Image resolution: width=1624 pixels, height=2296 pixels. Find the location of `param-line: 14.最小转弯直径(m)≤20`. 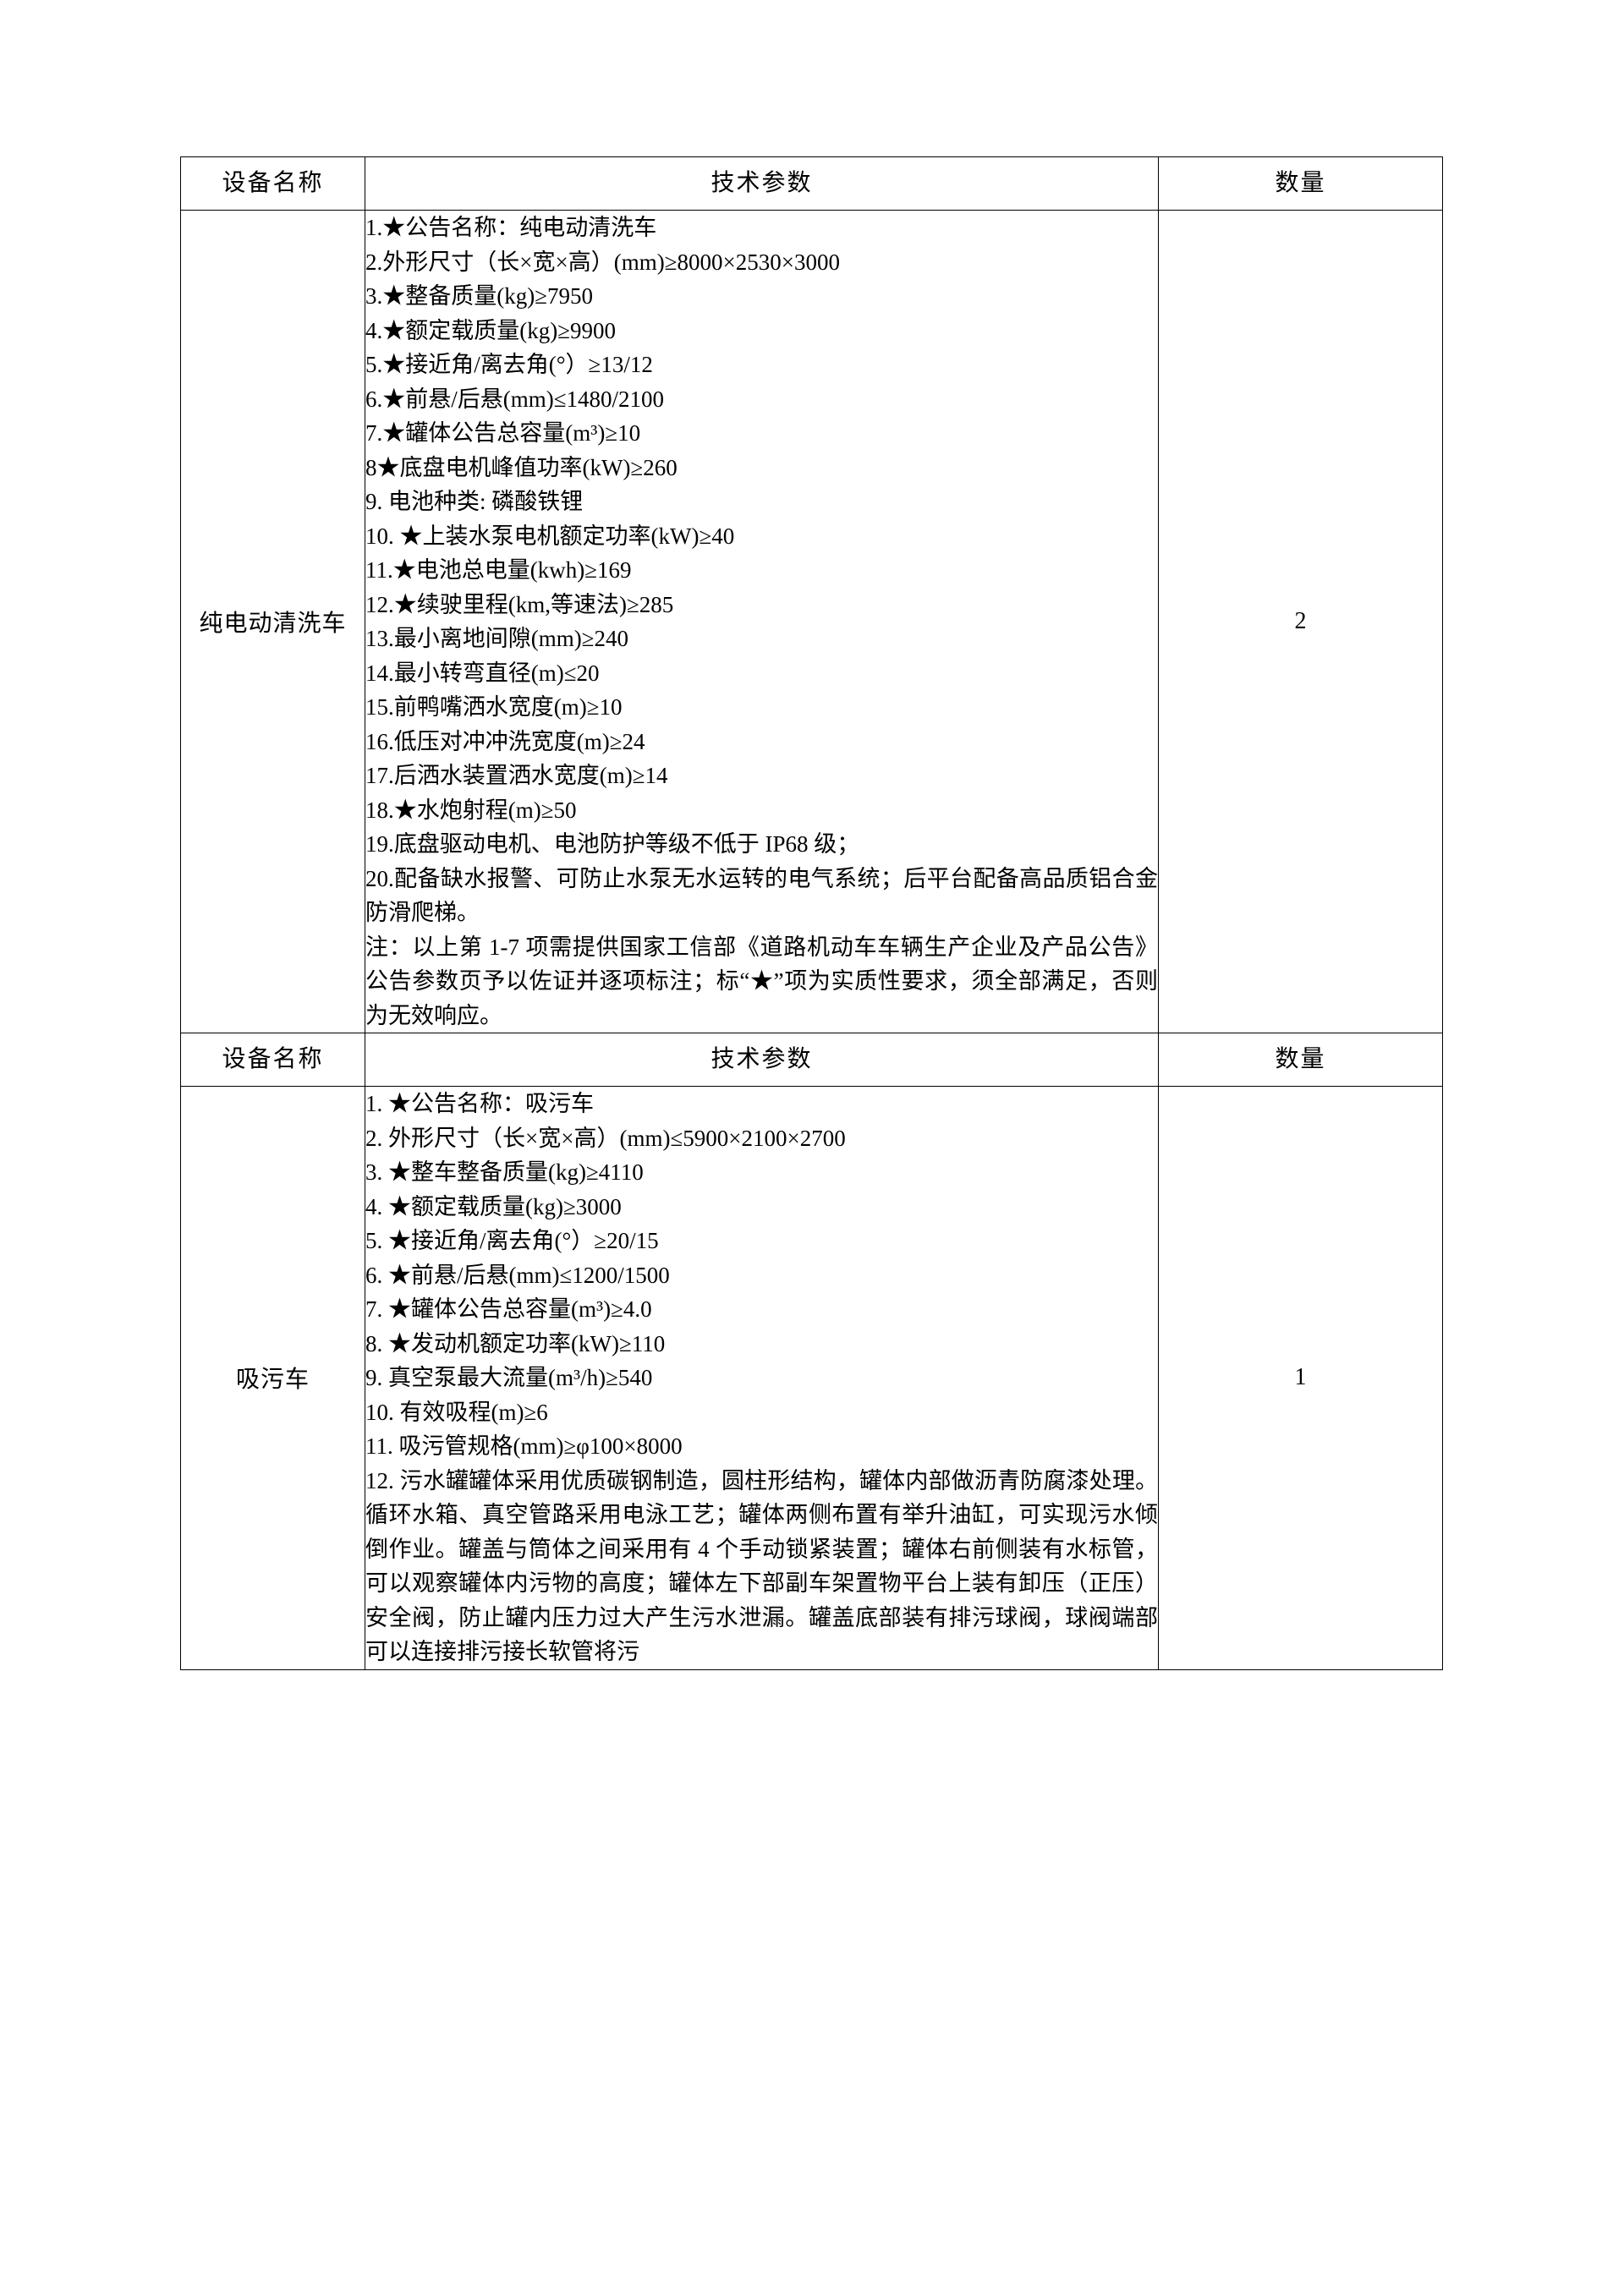

param-line: 14.最小转弯直径(m)≤20 is located at coordinates (483, 673).